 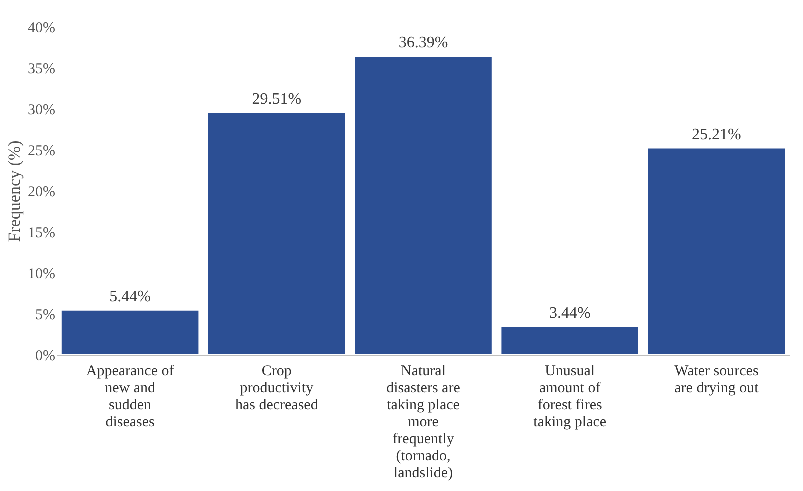 I want to click on x-tick-label: Appearance of new and sudden diseases, so click(x=130, y=397).